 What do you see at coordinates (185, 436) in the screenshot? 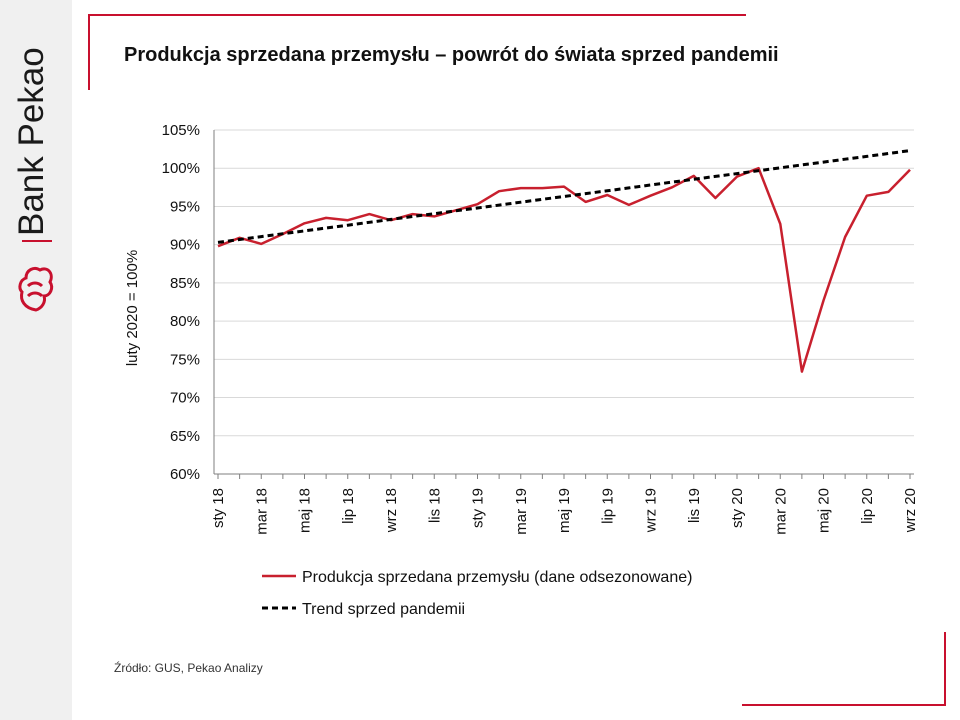
I see `y-tick-label: 65%` at bounding box center [185, 436].